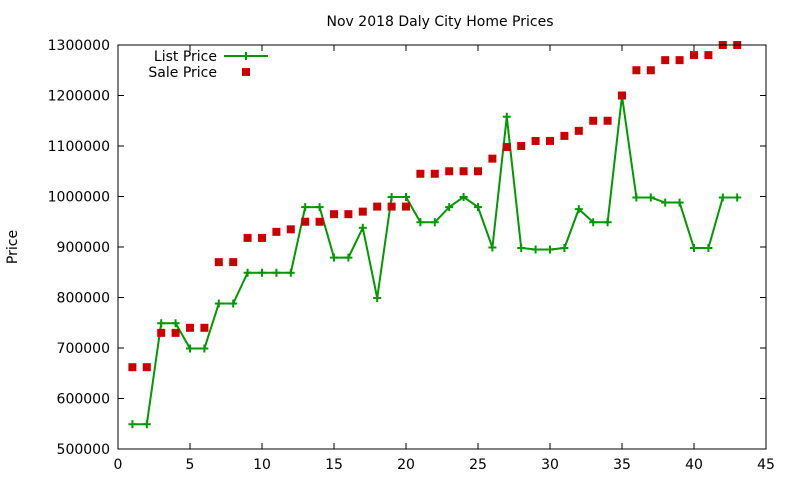 The height and width of the screenshot is (480, 800). I want to click on chart-title: Nov 2018 Daly City Home Prices, so click(440, 22).